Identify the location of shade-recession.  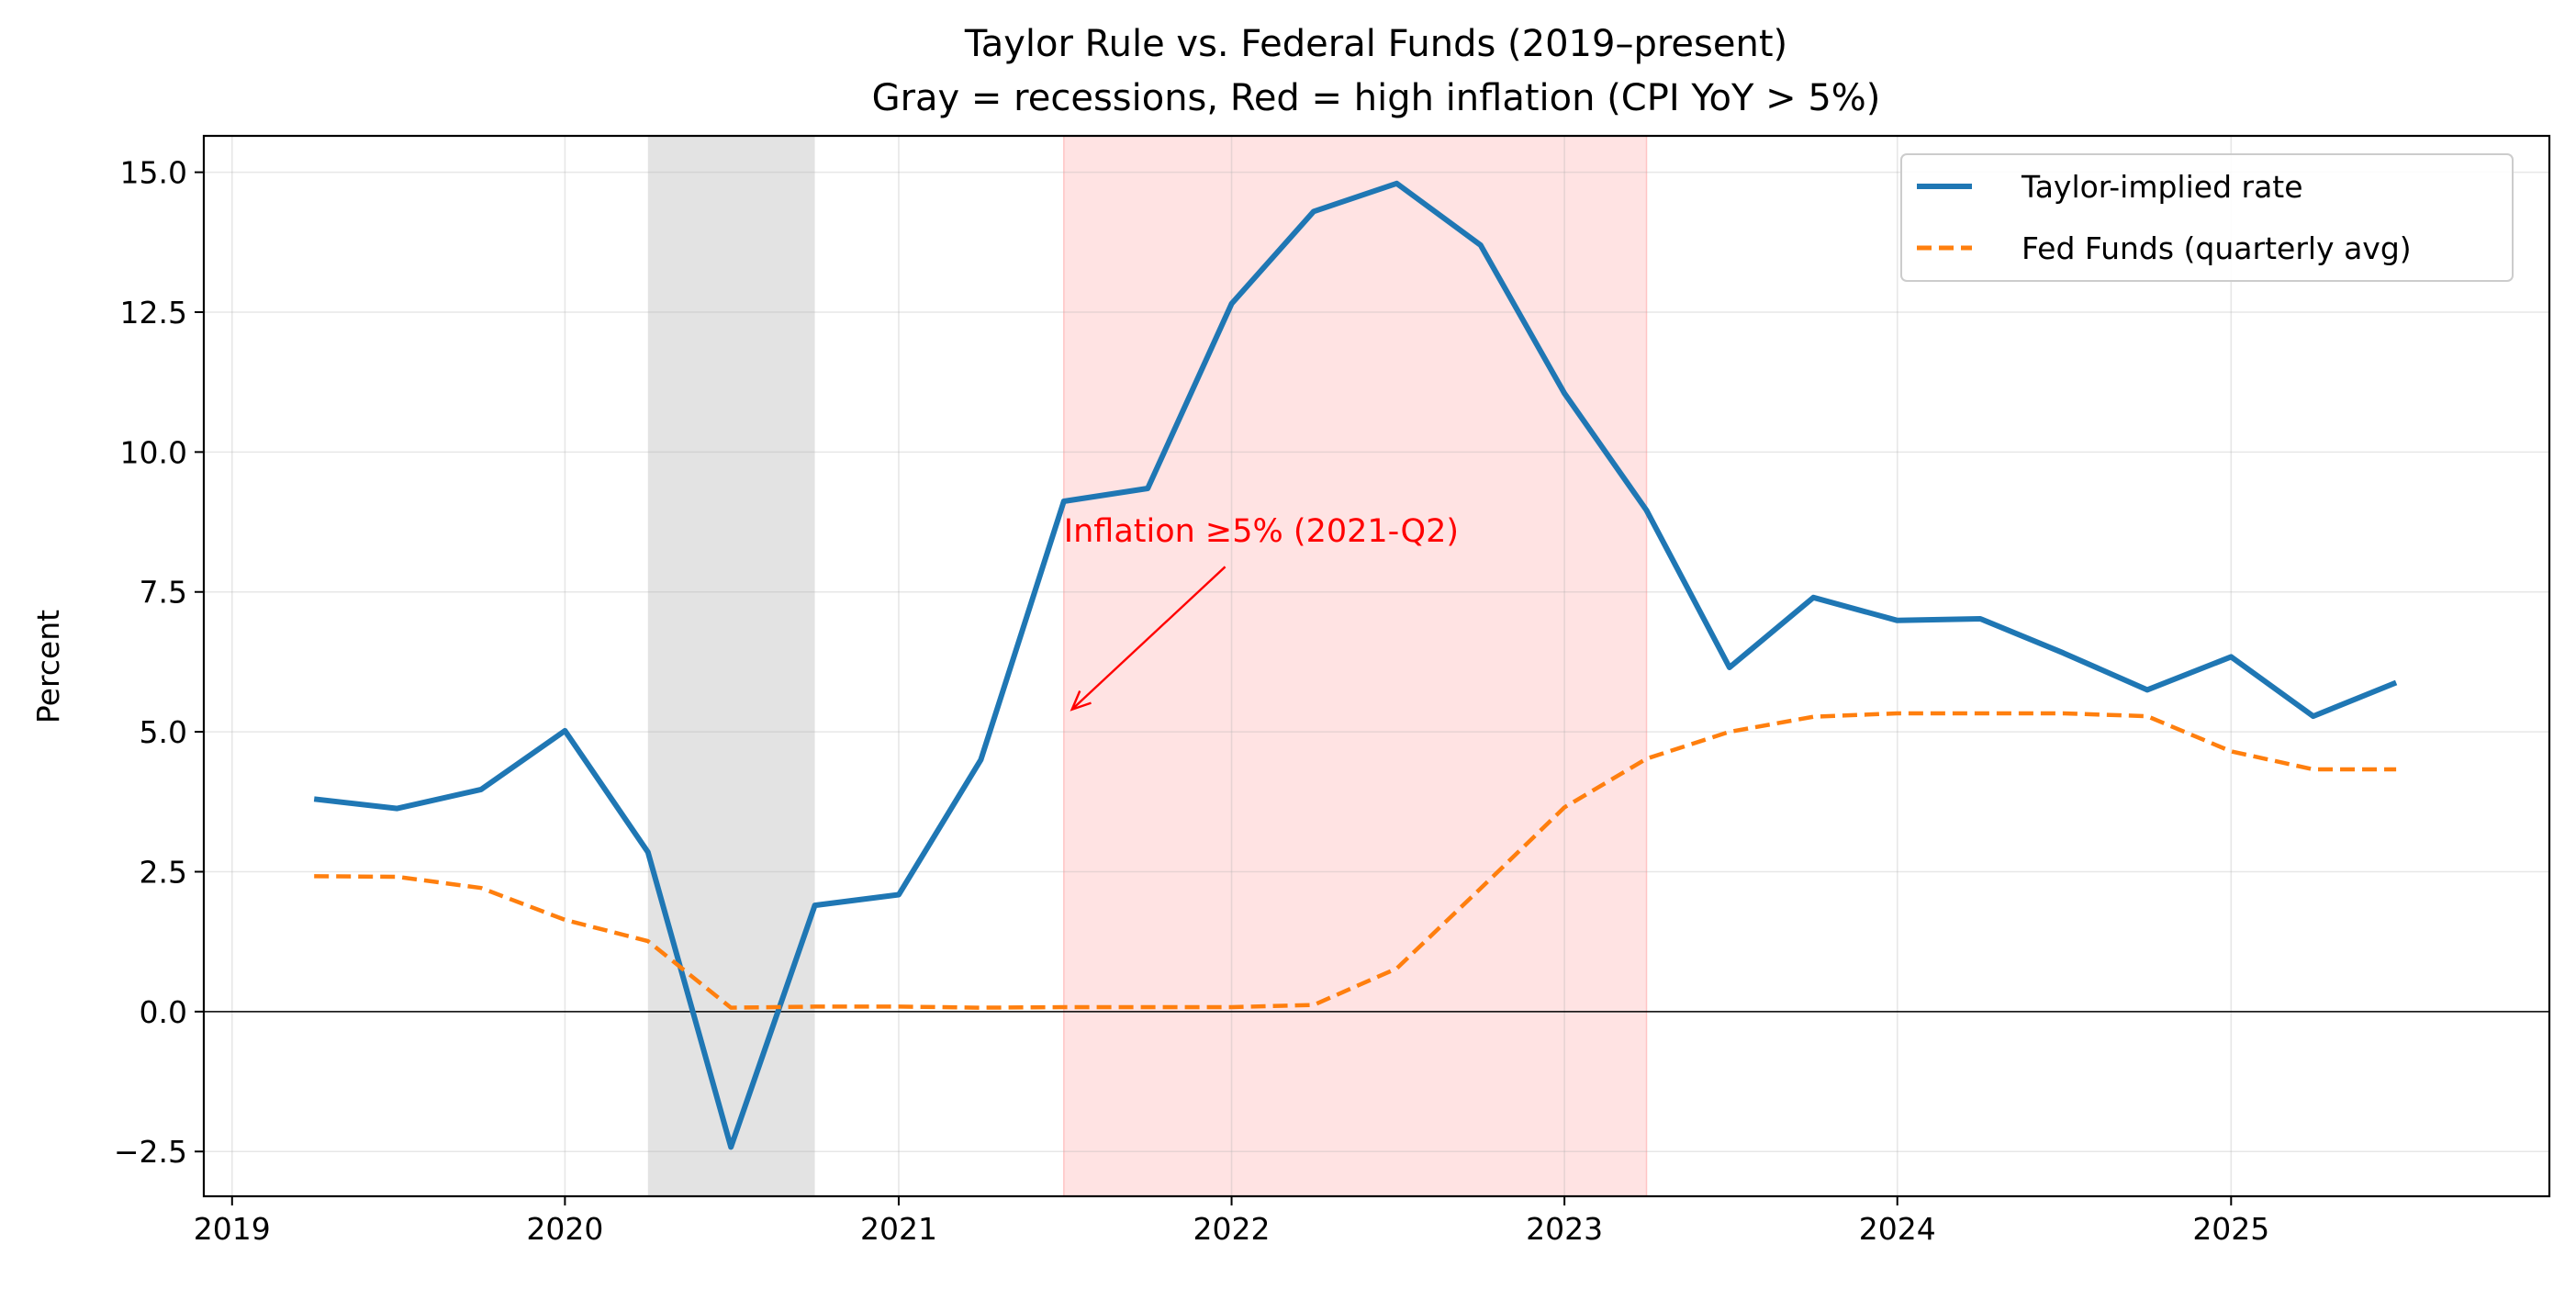
(731, 666).